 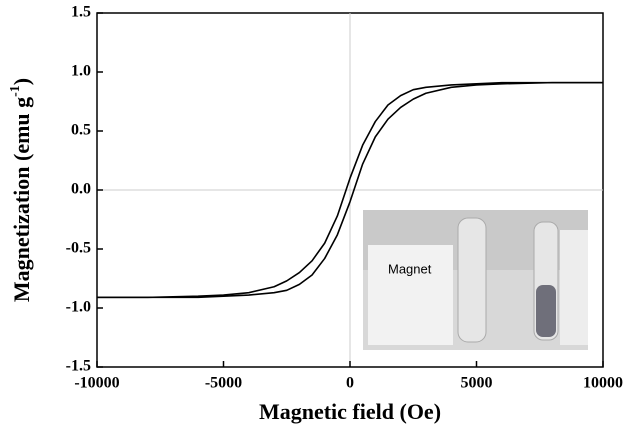 I want to click on y-label-main: Magnetization (emu g, so click(x=21, y=199).